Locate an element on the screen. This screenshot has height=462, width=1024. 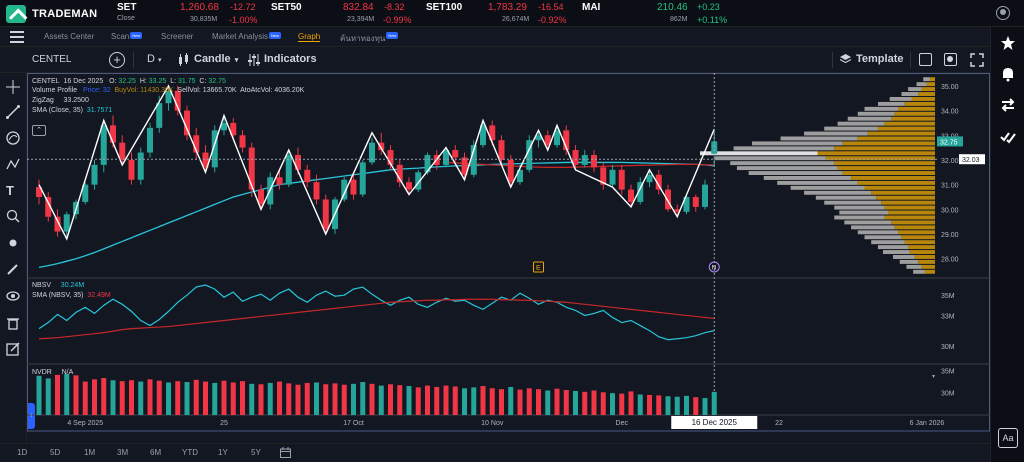
trend-line-icon is located at coordinates (13, 112).